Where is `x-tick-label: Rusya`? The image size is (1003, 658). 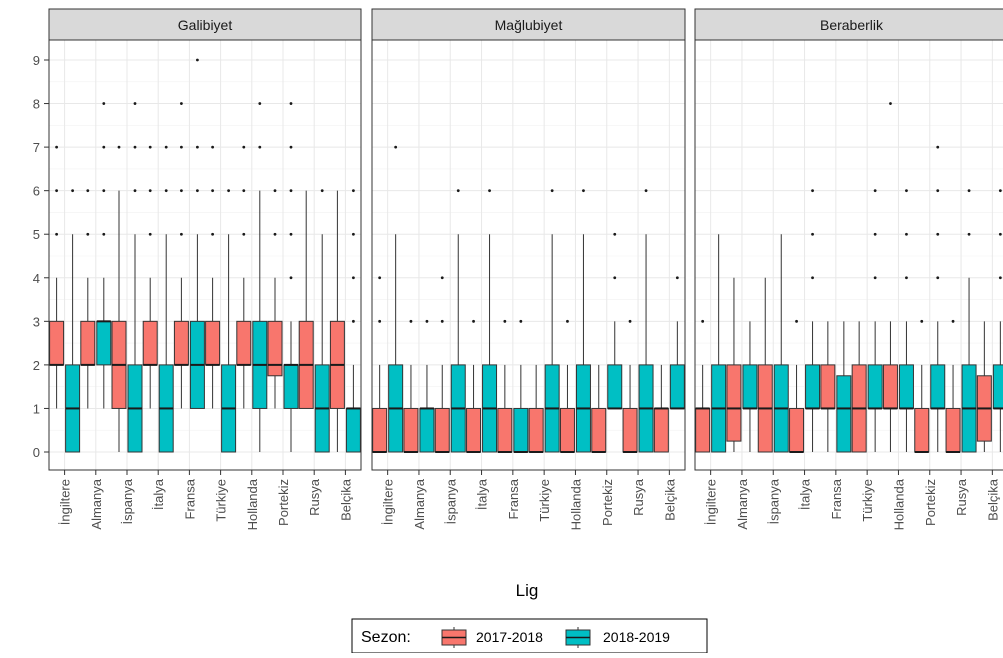
x-tick-label: Rusya is located at coordinates (638, 497).